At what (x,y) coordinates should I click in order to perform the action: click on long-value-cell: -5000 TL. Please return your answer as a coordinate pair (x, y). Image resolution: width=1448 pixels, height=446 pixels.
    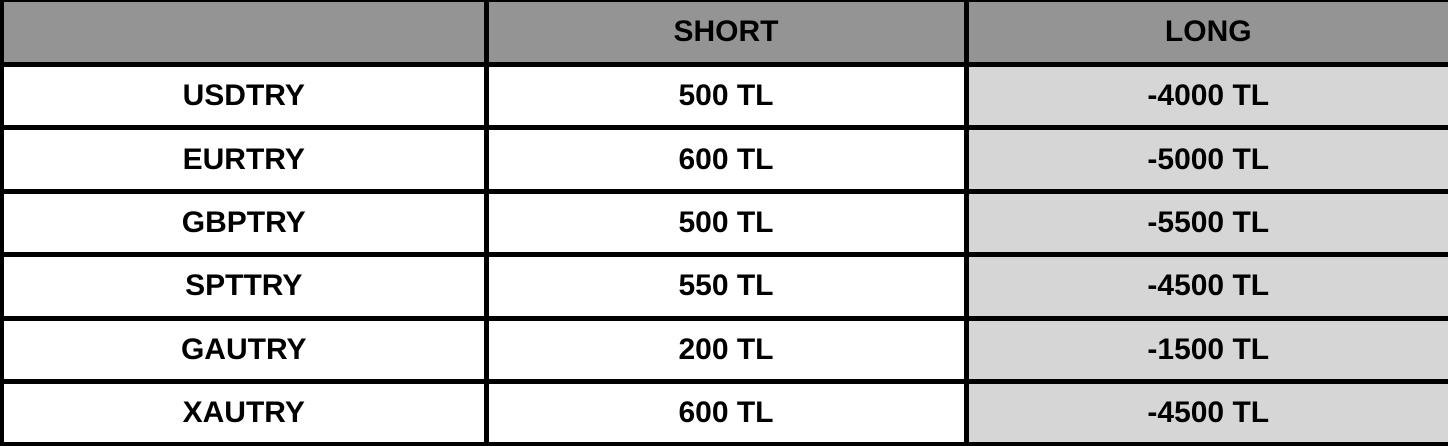
    Looking at the image, I should click on (1205, 159).